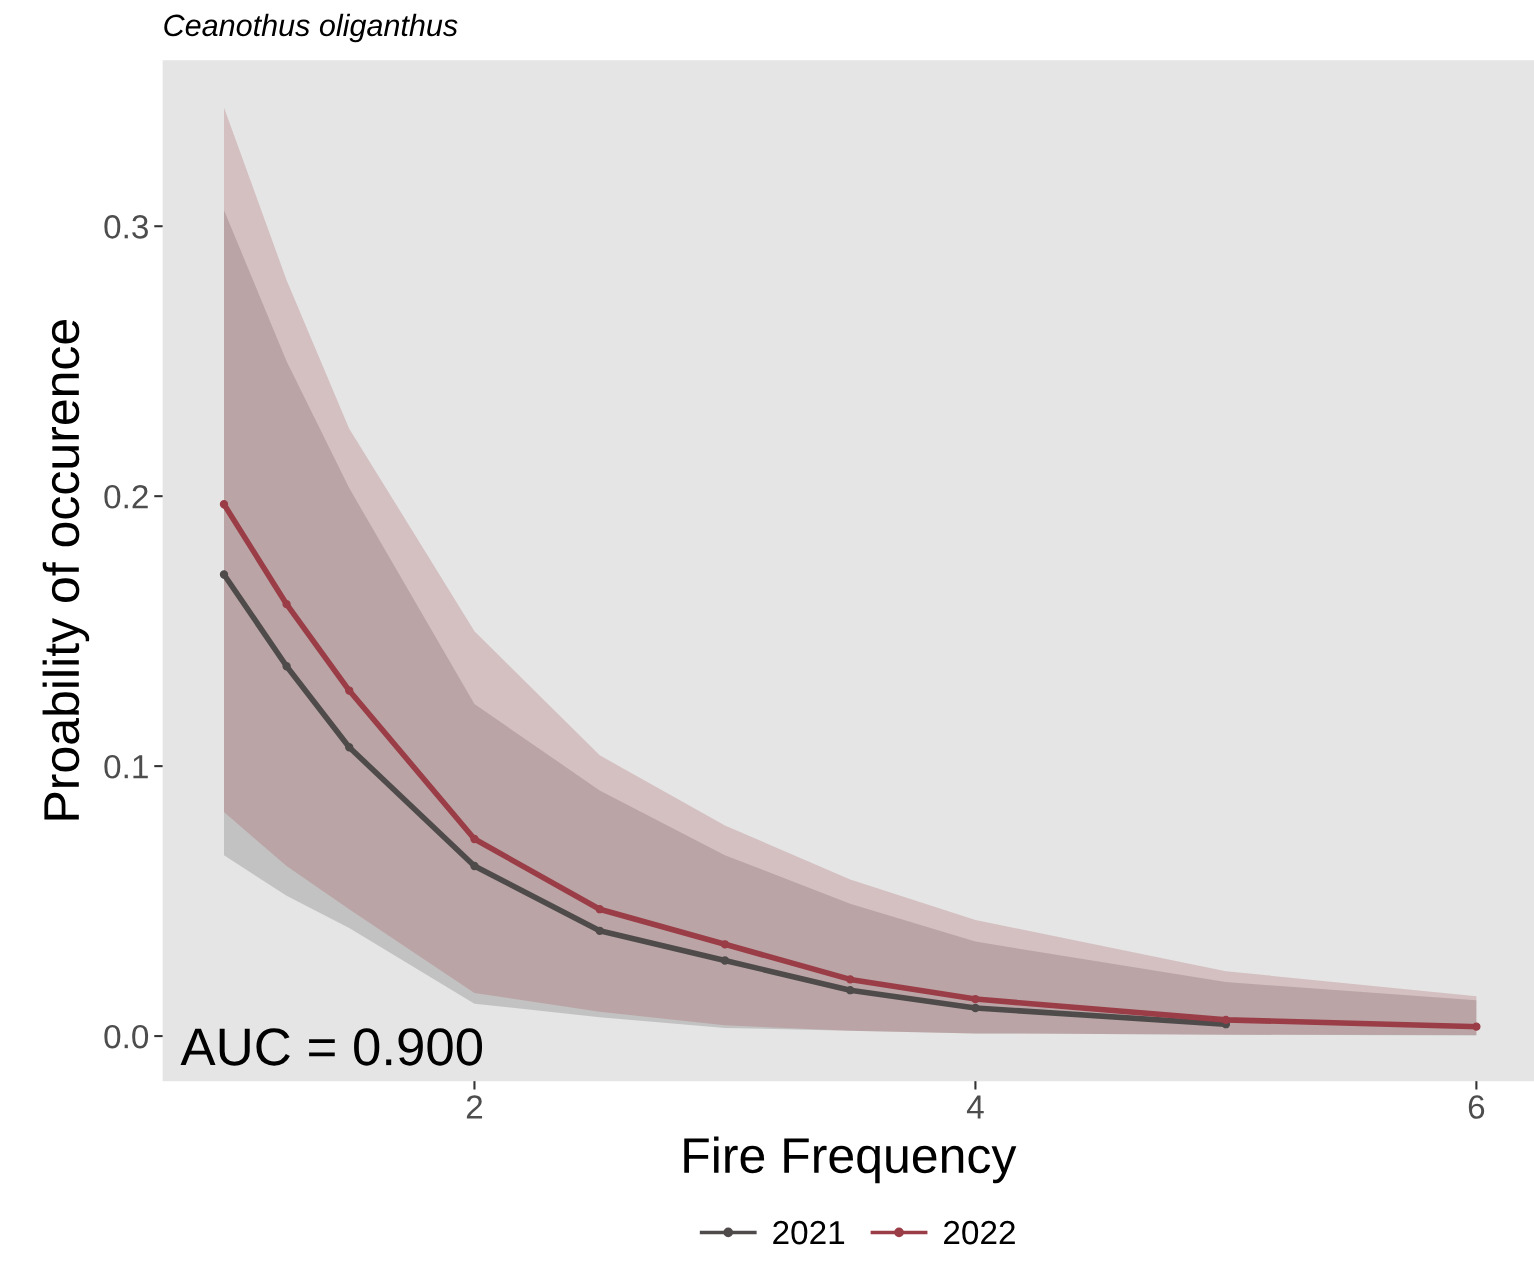  What do you see at coordinates (1476, 1107) in the screenshot?
I see `x-tick-label: 6` at bounding box center [1476, 1107].